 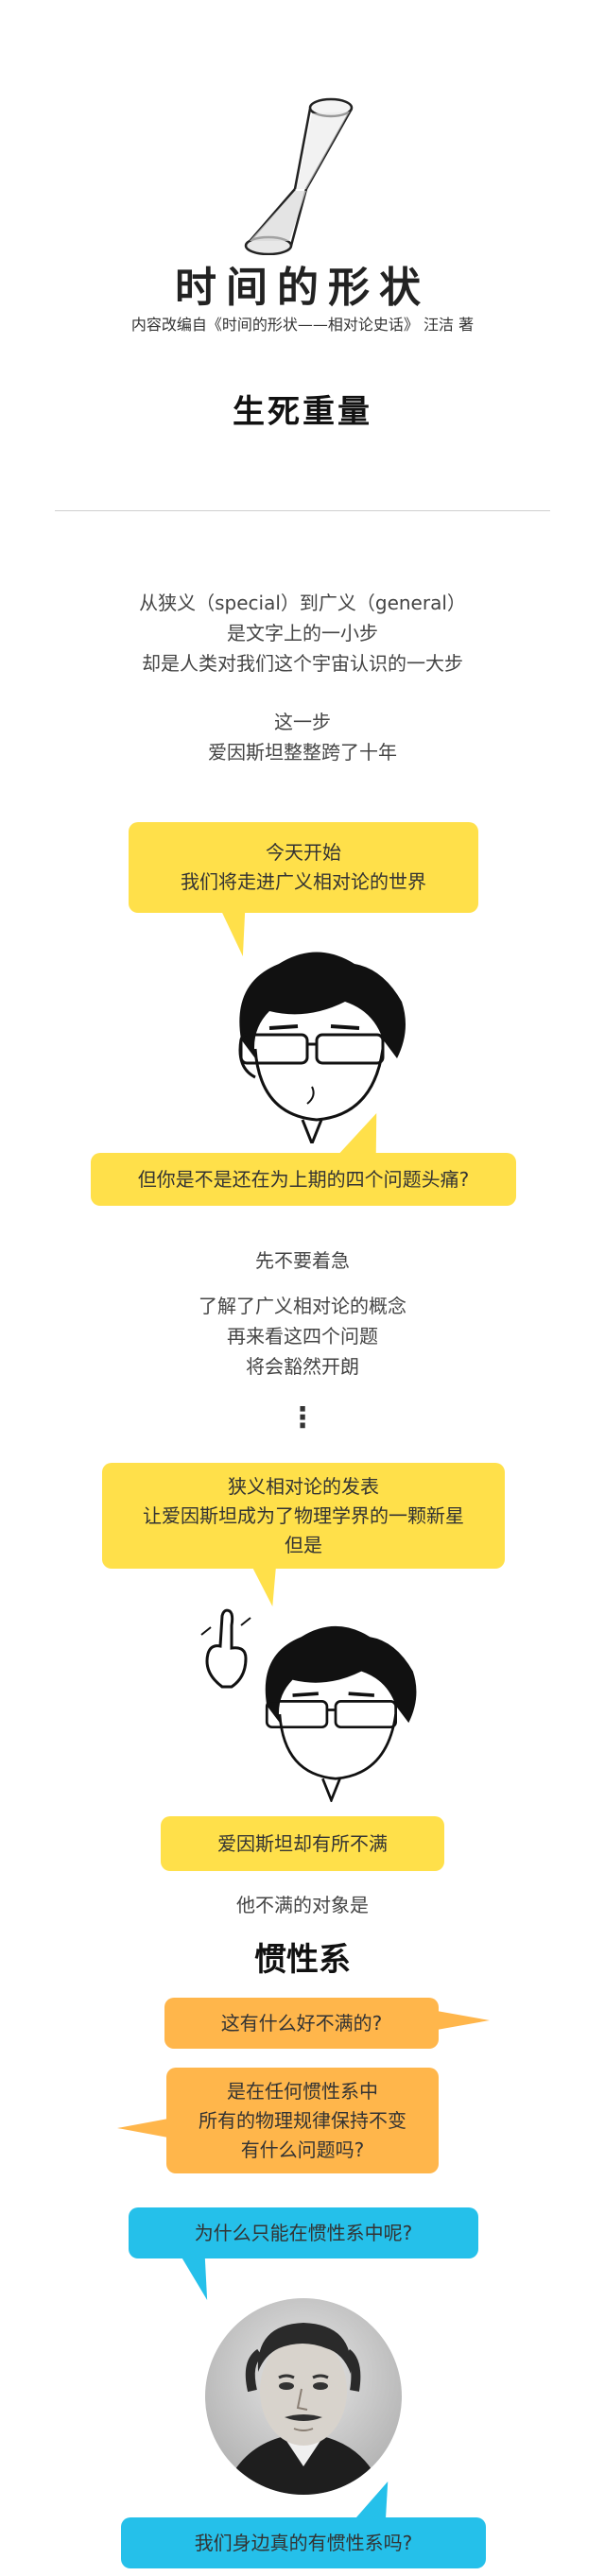 I want to click on bubble-text: 所有的物理规律保持不变, so click(x=302, y=2120).